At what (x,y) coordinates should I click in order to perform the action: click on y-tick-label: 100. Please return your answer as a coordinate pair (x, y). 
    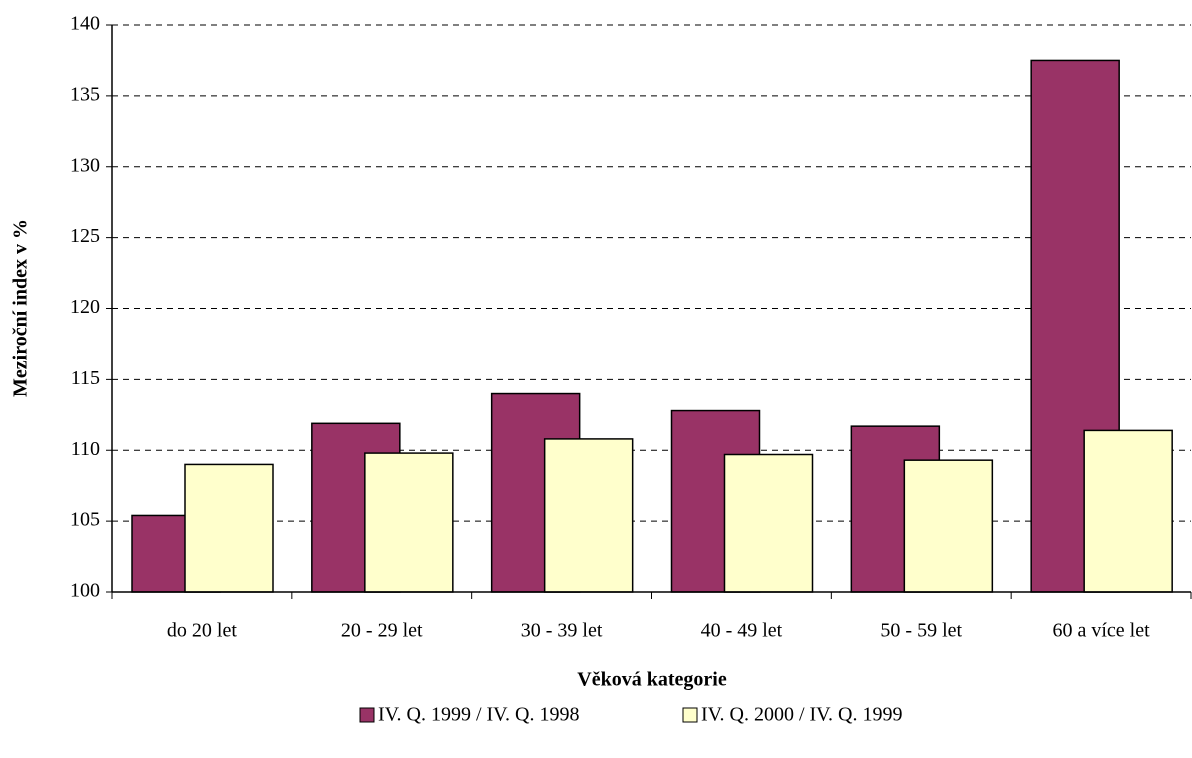
    Looking at the image, I should click on (85, 591).